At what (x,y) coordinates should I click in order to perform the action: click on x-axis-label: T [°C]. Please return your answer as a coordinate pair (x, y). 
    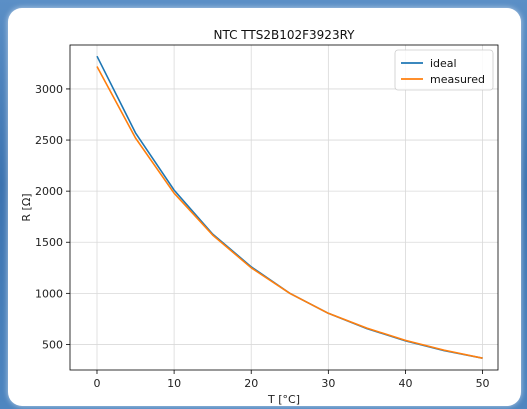
    Looking at the image, I should click on (283, 399).